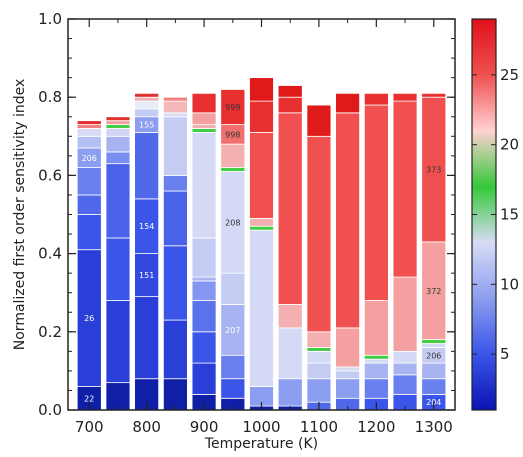 This screenshot has height=457, width=523. I want to click on bar-950: 207 208 998 999, so click(233, 249).